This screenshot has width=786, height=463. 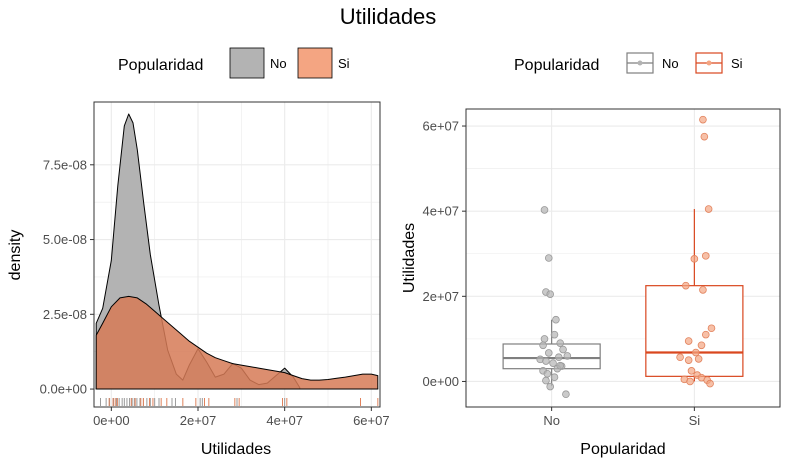 I want to click on density-y-tick-label: 0.0e+00, so click(x=63, y=389).